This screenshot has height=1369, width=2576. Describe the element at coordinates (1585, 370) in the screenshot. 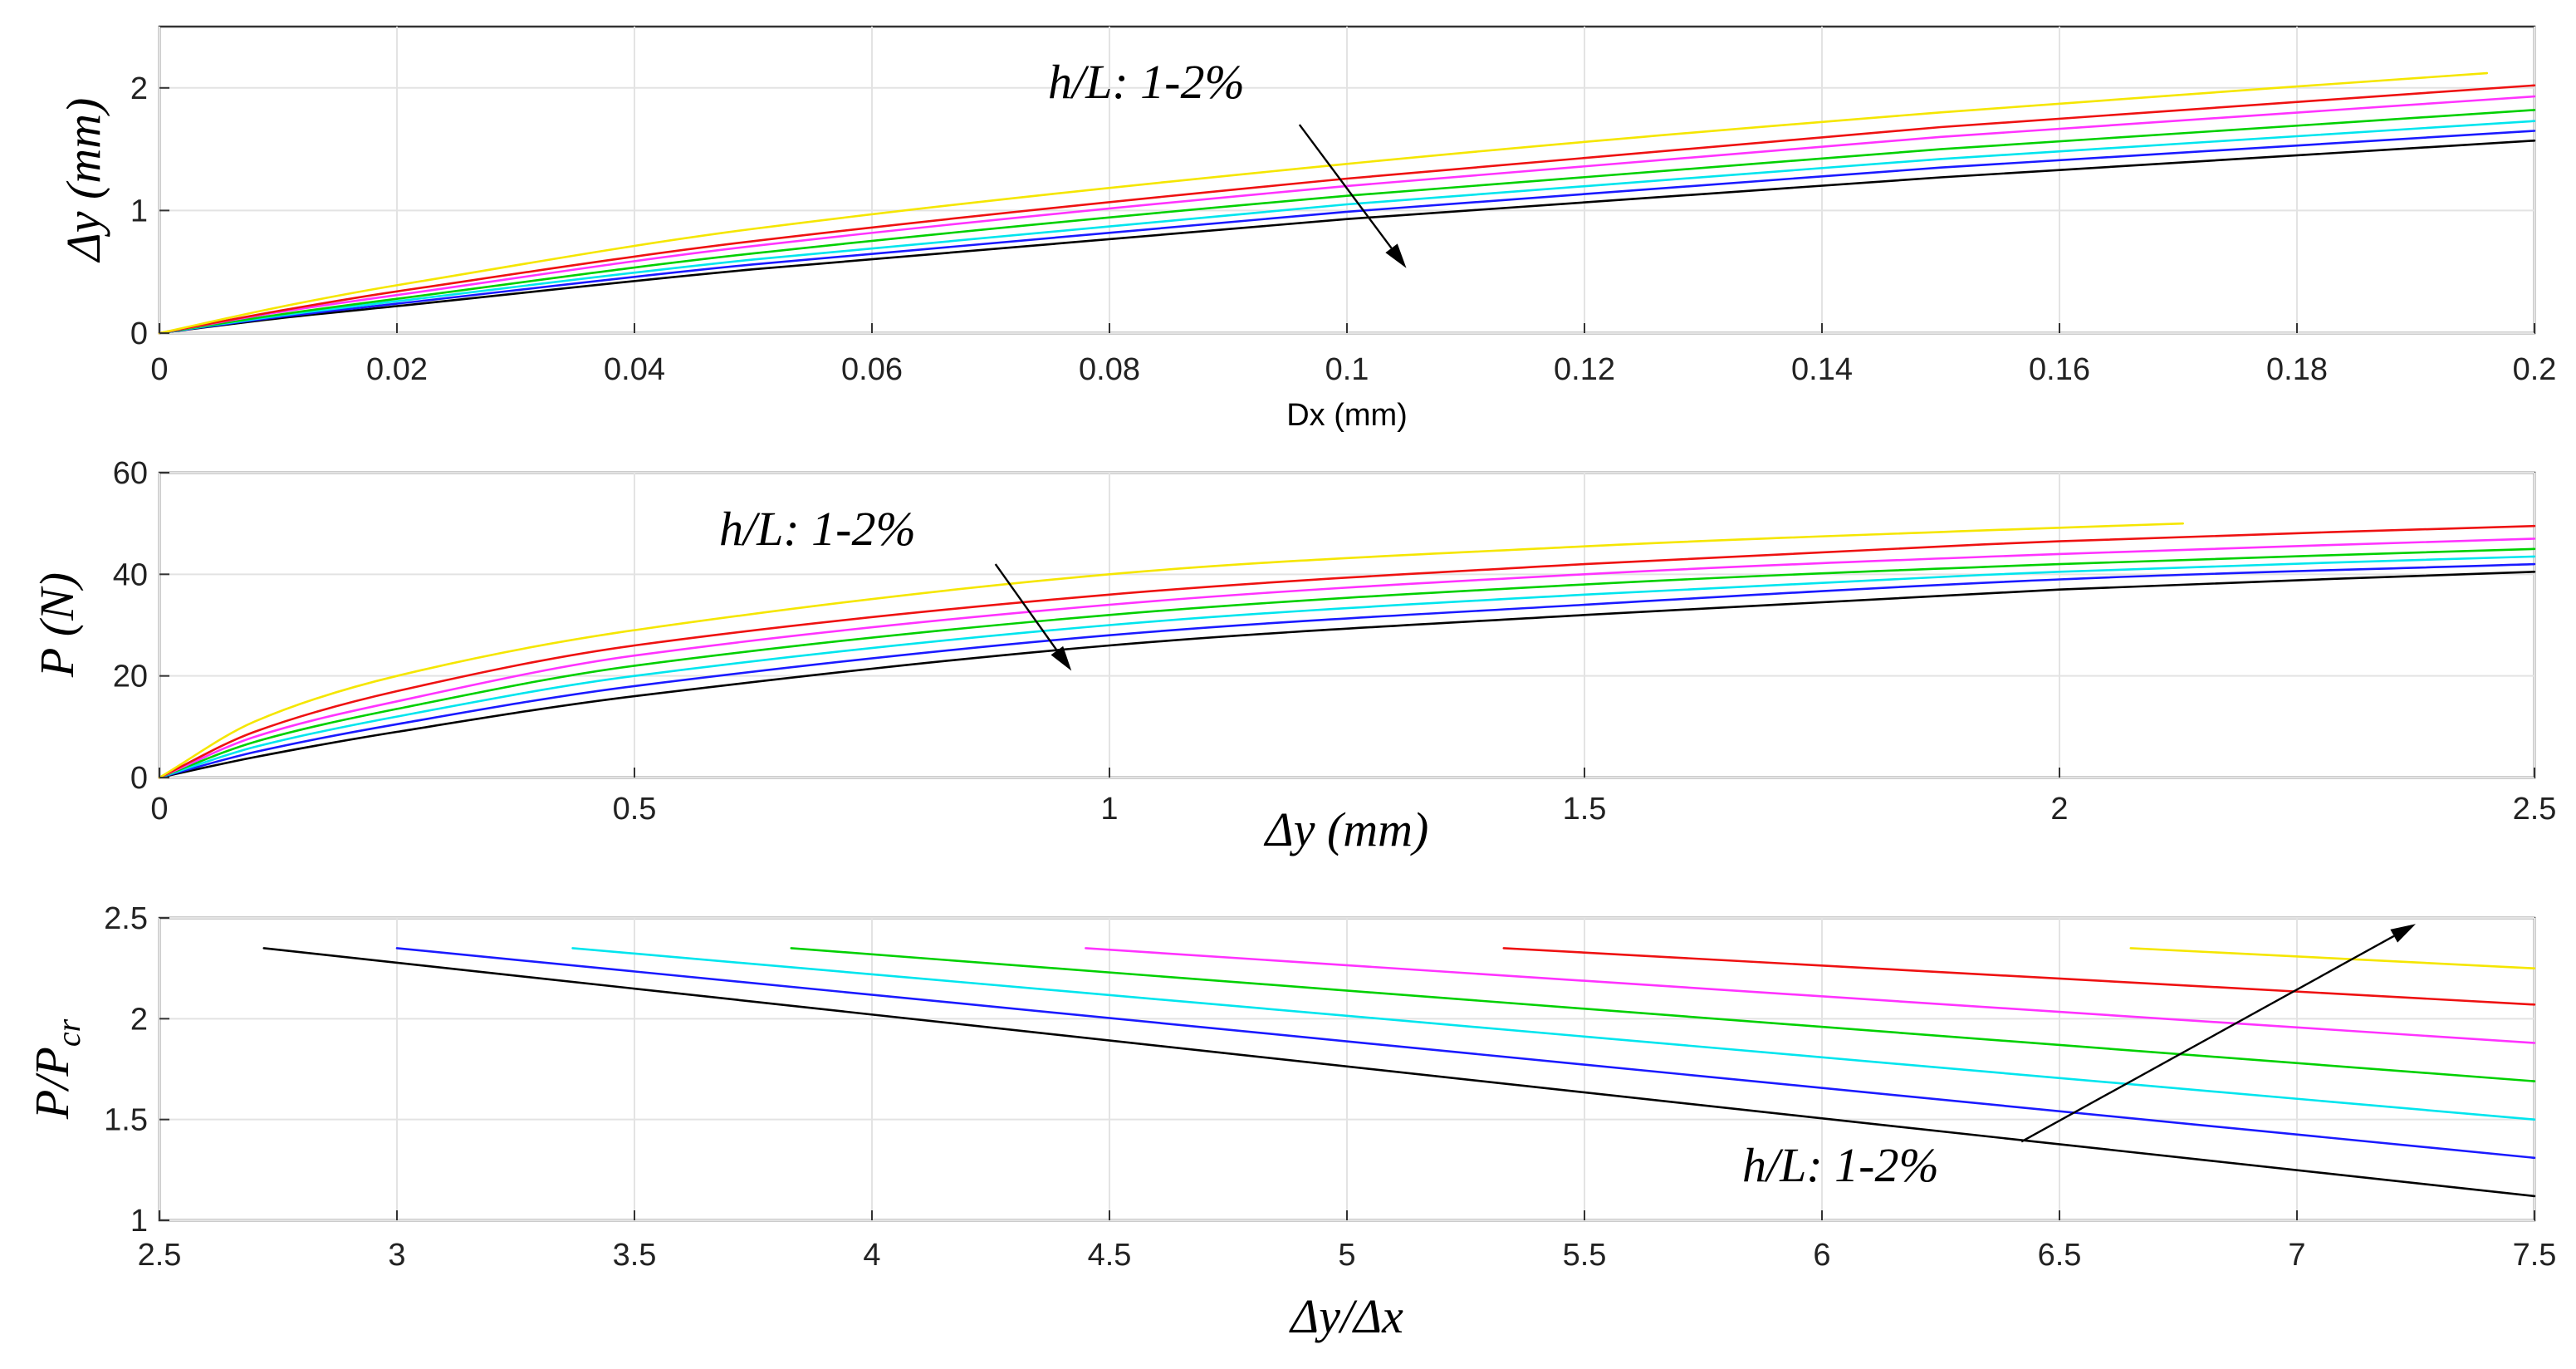

I see `x-tick-label: 0.12` at that location.